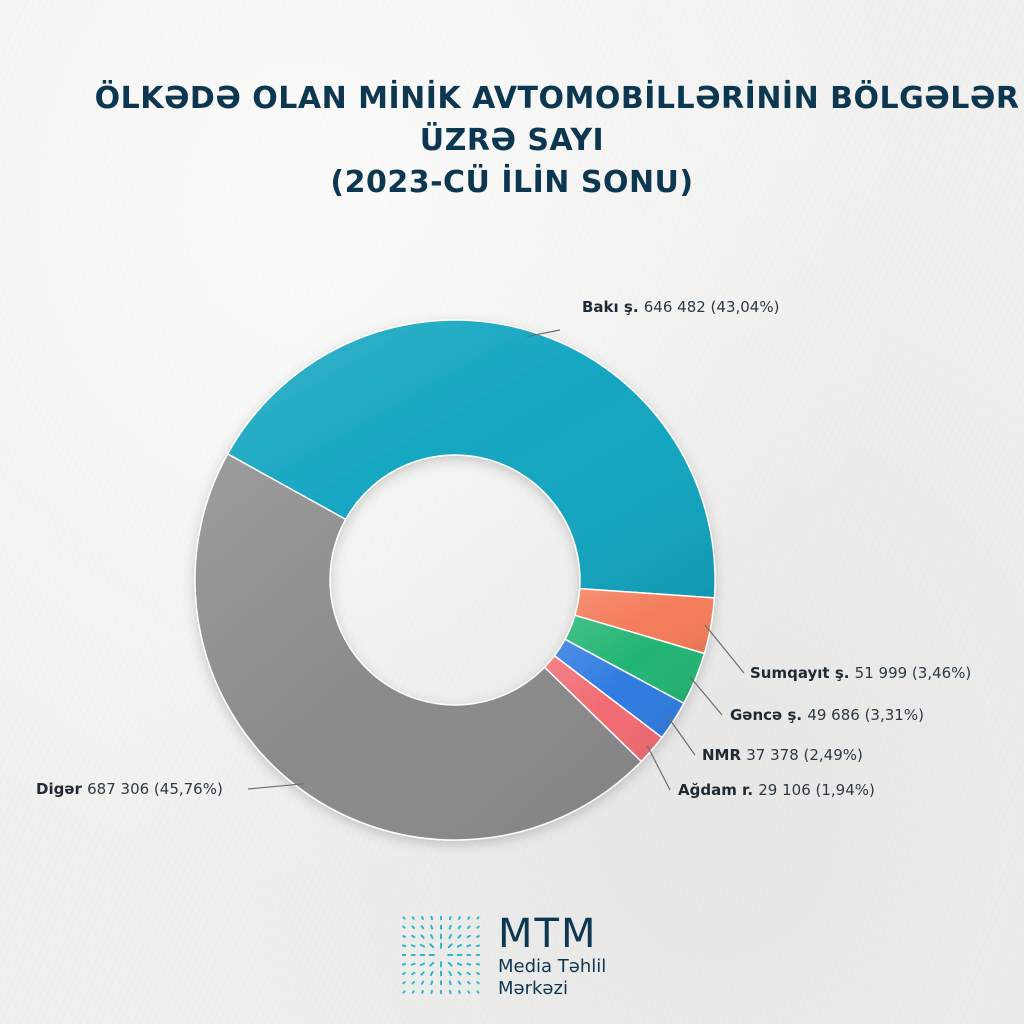 The image size is (1024, 1024). I want to click on slice-label-name: Digər, so click(61, 789).